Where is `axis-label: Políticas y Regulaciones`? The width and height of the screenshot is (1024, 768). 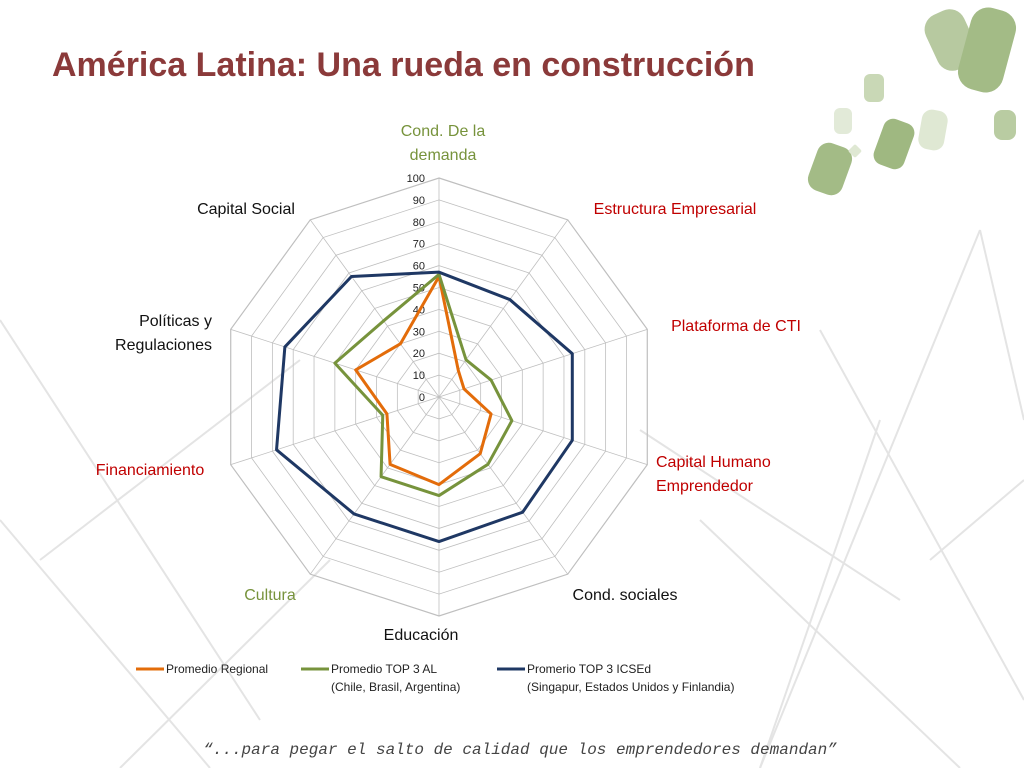 axis-label: Políticas y Regulaciones is located at coordinates (163, 333).